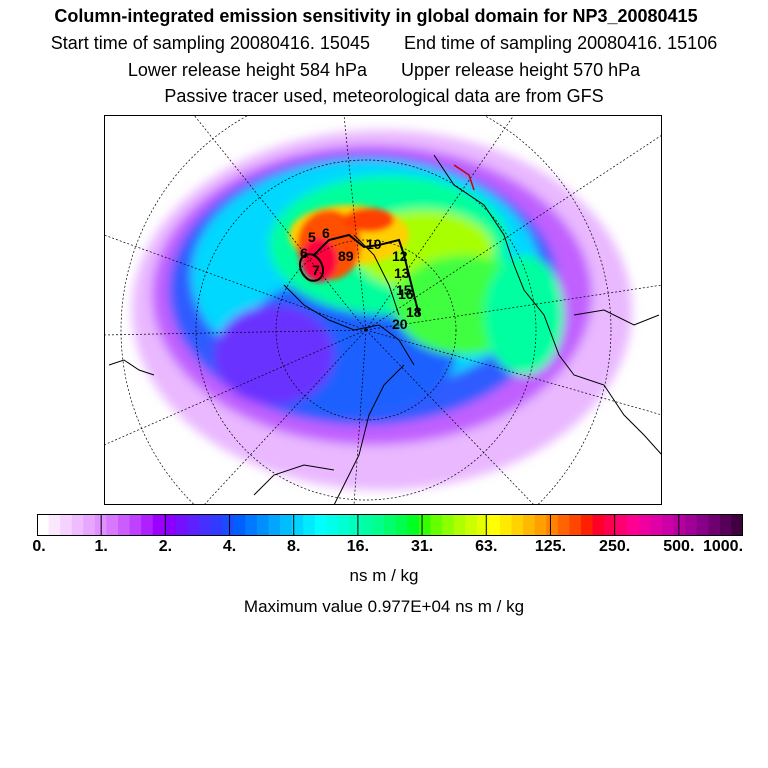 The image size is (768, 768). Describe the element at coordinates (400, 324) in the screenshot. I see `track-label: 20` at that location.